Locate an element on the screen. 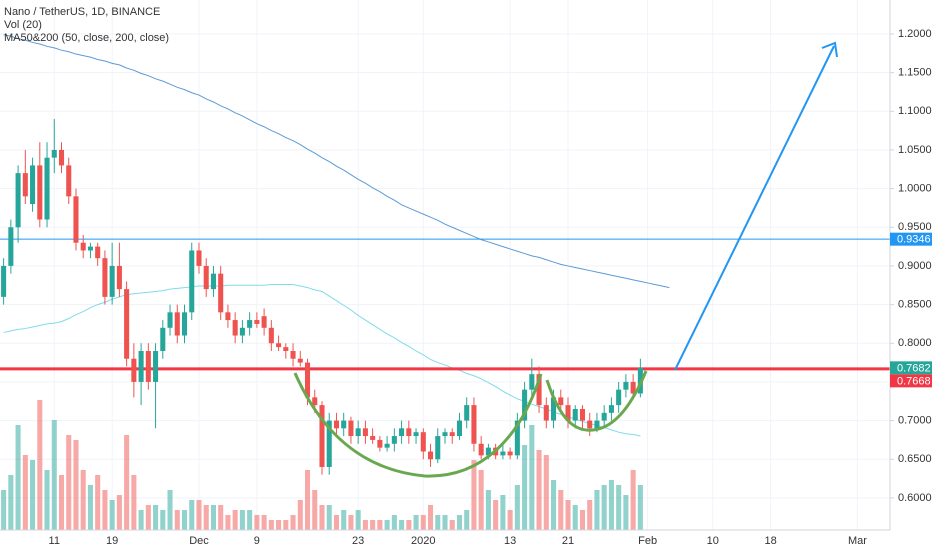 The width and height of the screenshot is (932, 550). chart-title: Nano / TetherUS, 1D, BINANCE is located at coordinates (82, 12).